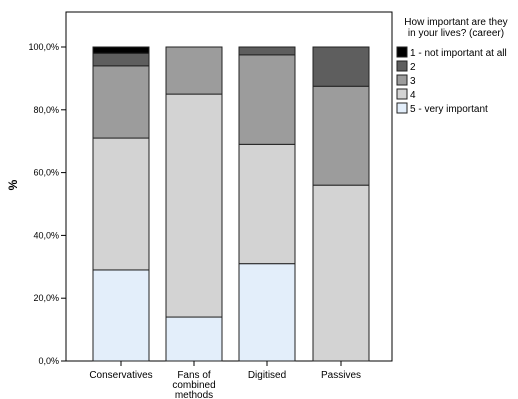 Image resolution: width=518 pixels, height=399 pixels. What do you see at coordinates (413, 81) in the screenshot?
I see `legend-label: 3` at bounding box center [413, 81].